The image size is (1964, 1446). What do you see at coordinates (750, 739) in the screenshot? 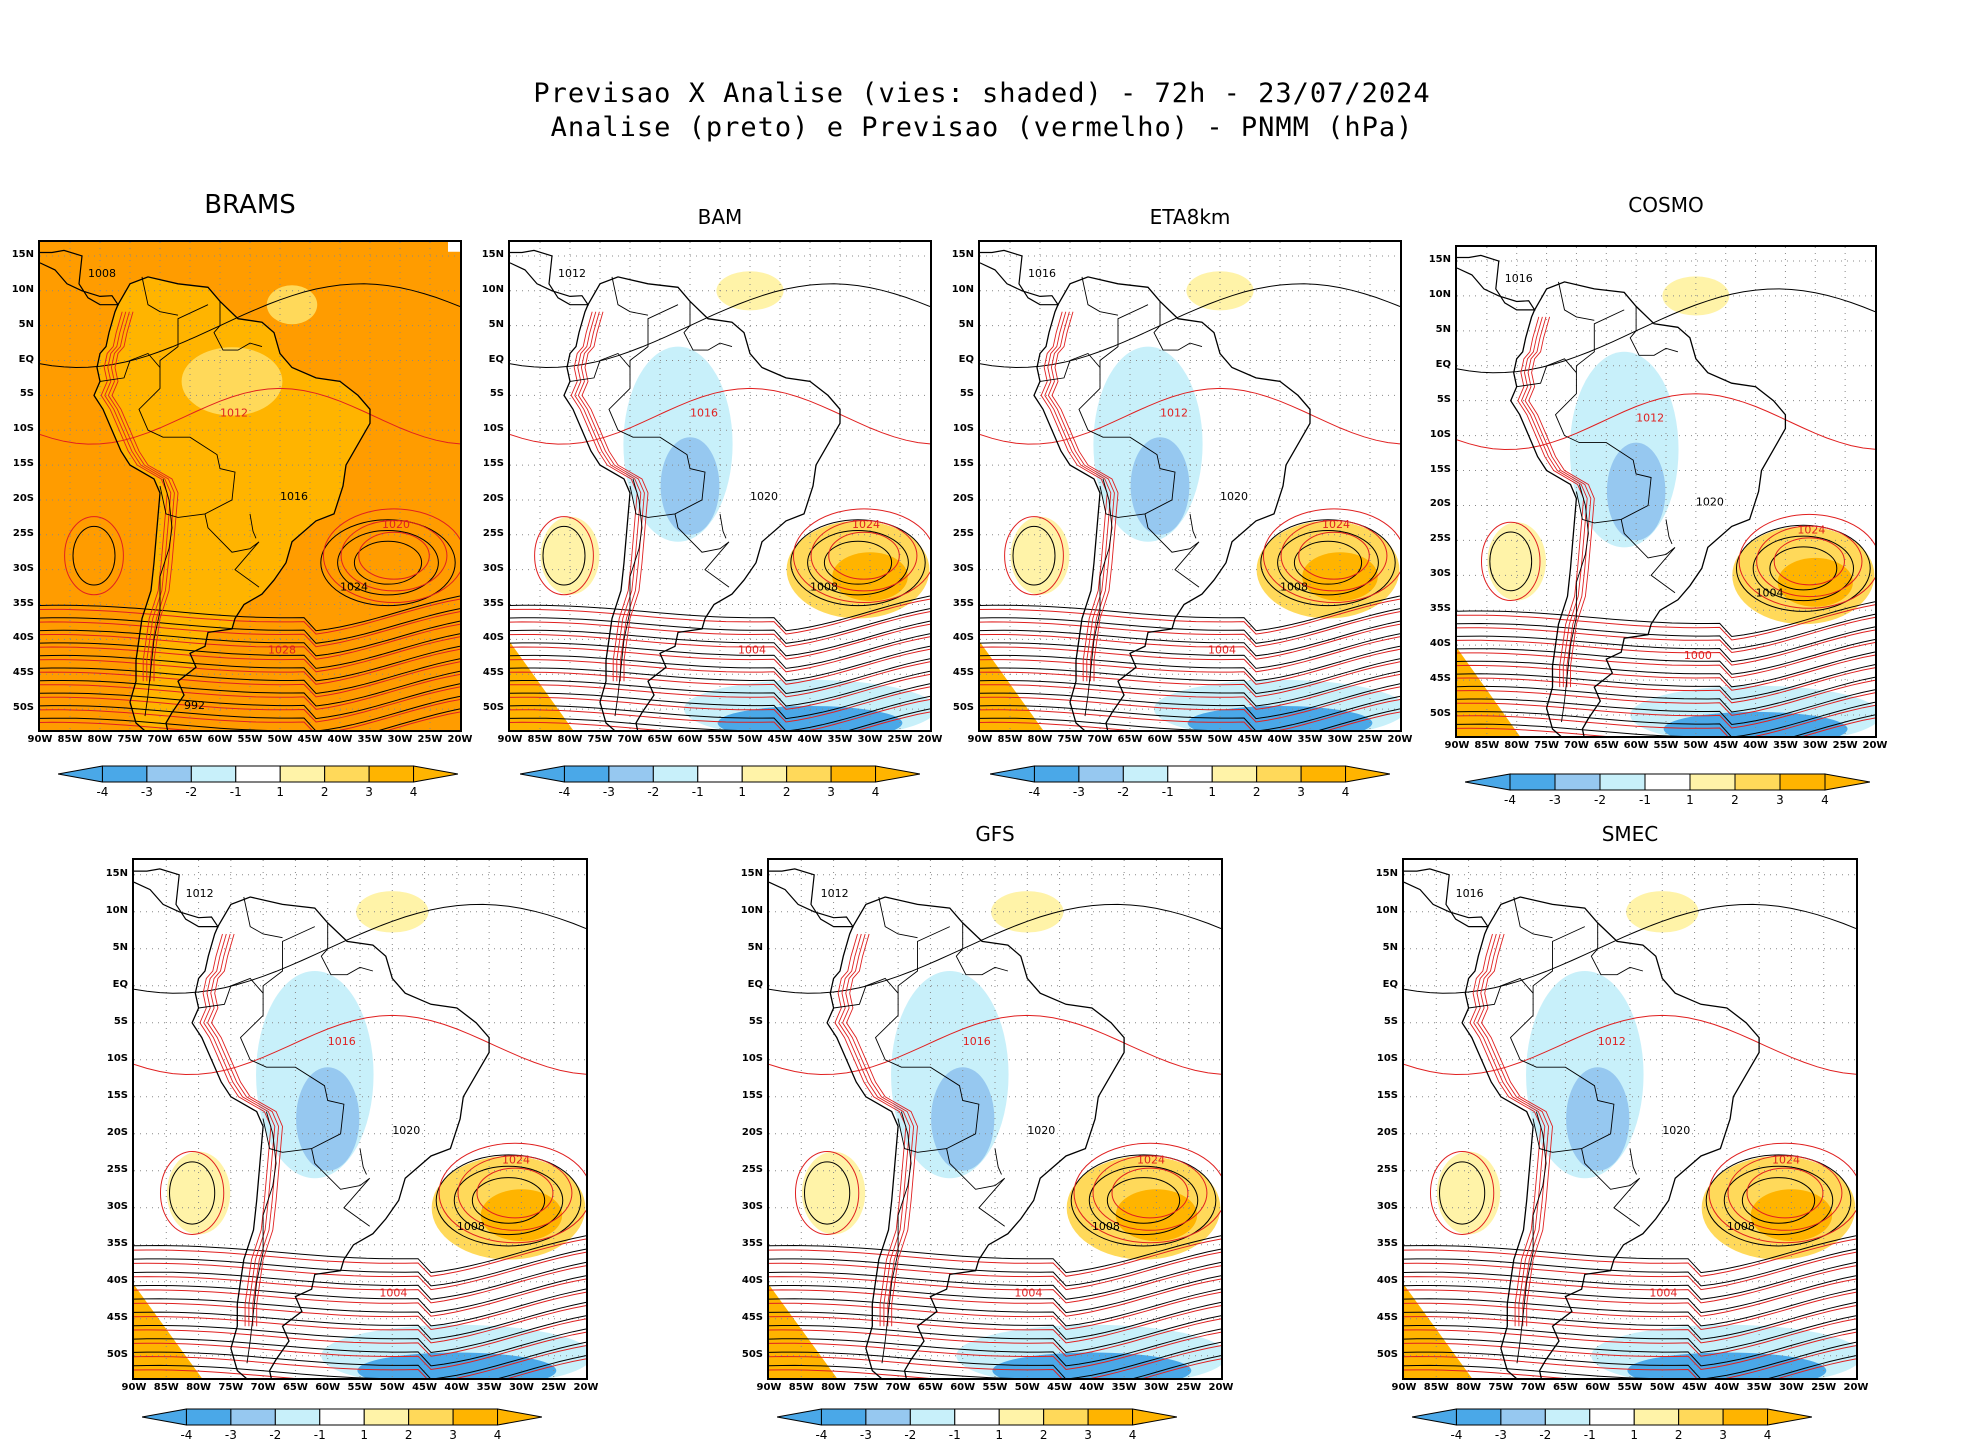
I see `lon-tick-label: 50W` at bounding box center [750, 739].